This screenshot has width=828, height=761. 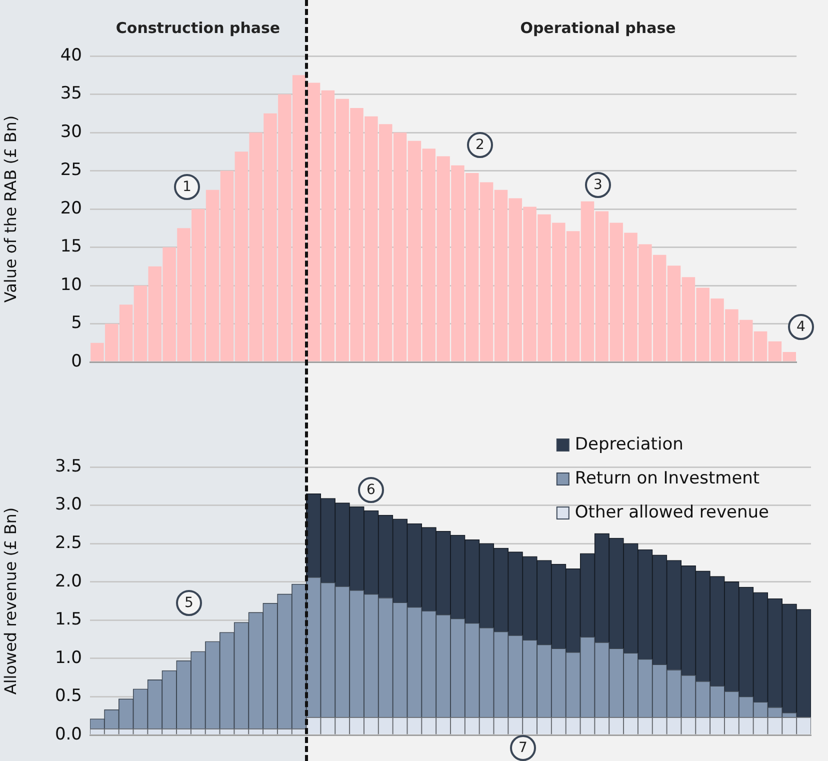 I want to click on text: Construction phase, so click(x=198, y=28).